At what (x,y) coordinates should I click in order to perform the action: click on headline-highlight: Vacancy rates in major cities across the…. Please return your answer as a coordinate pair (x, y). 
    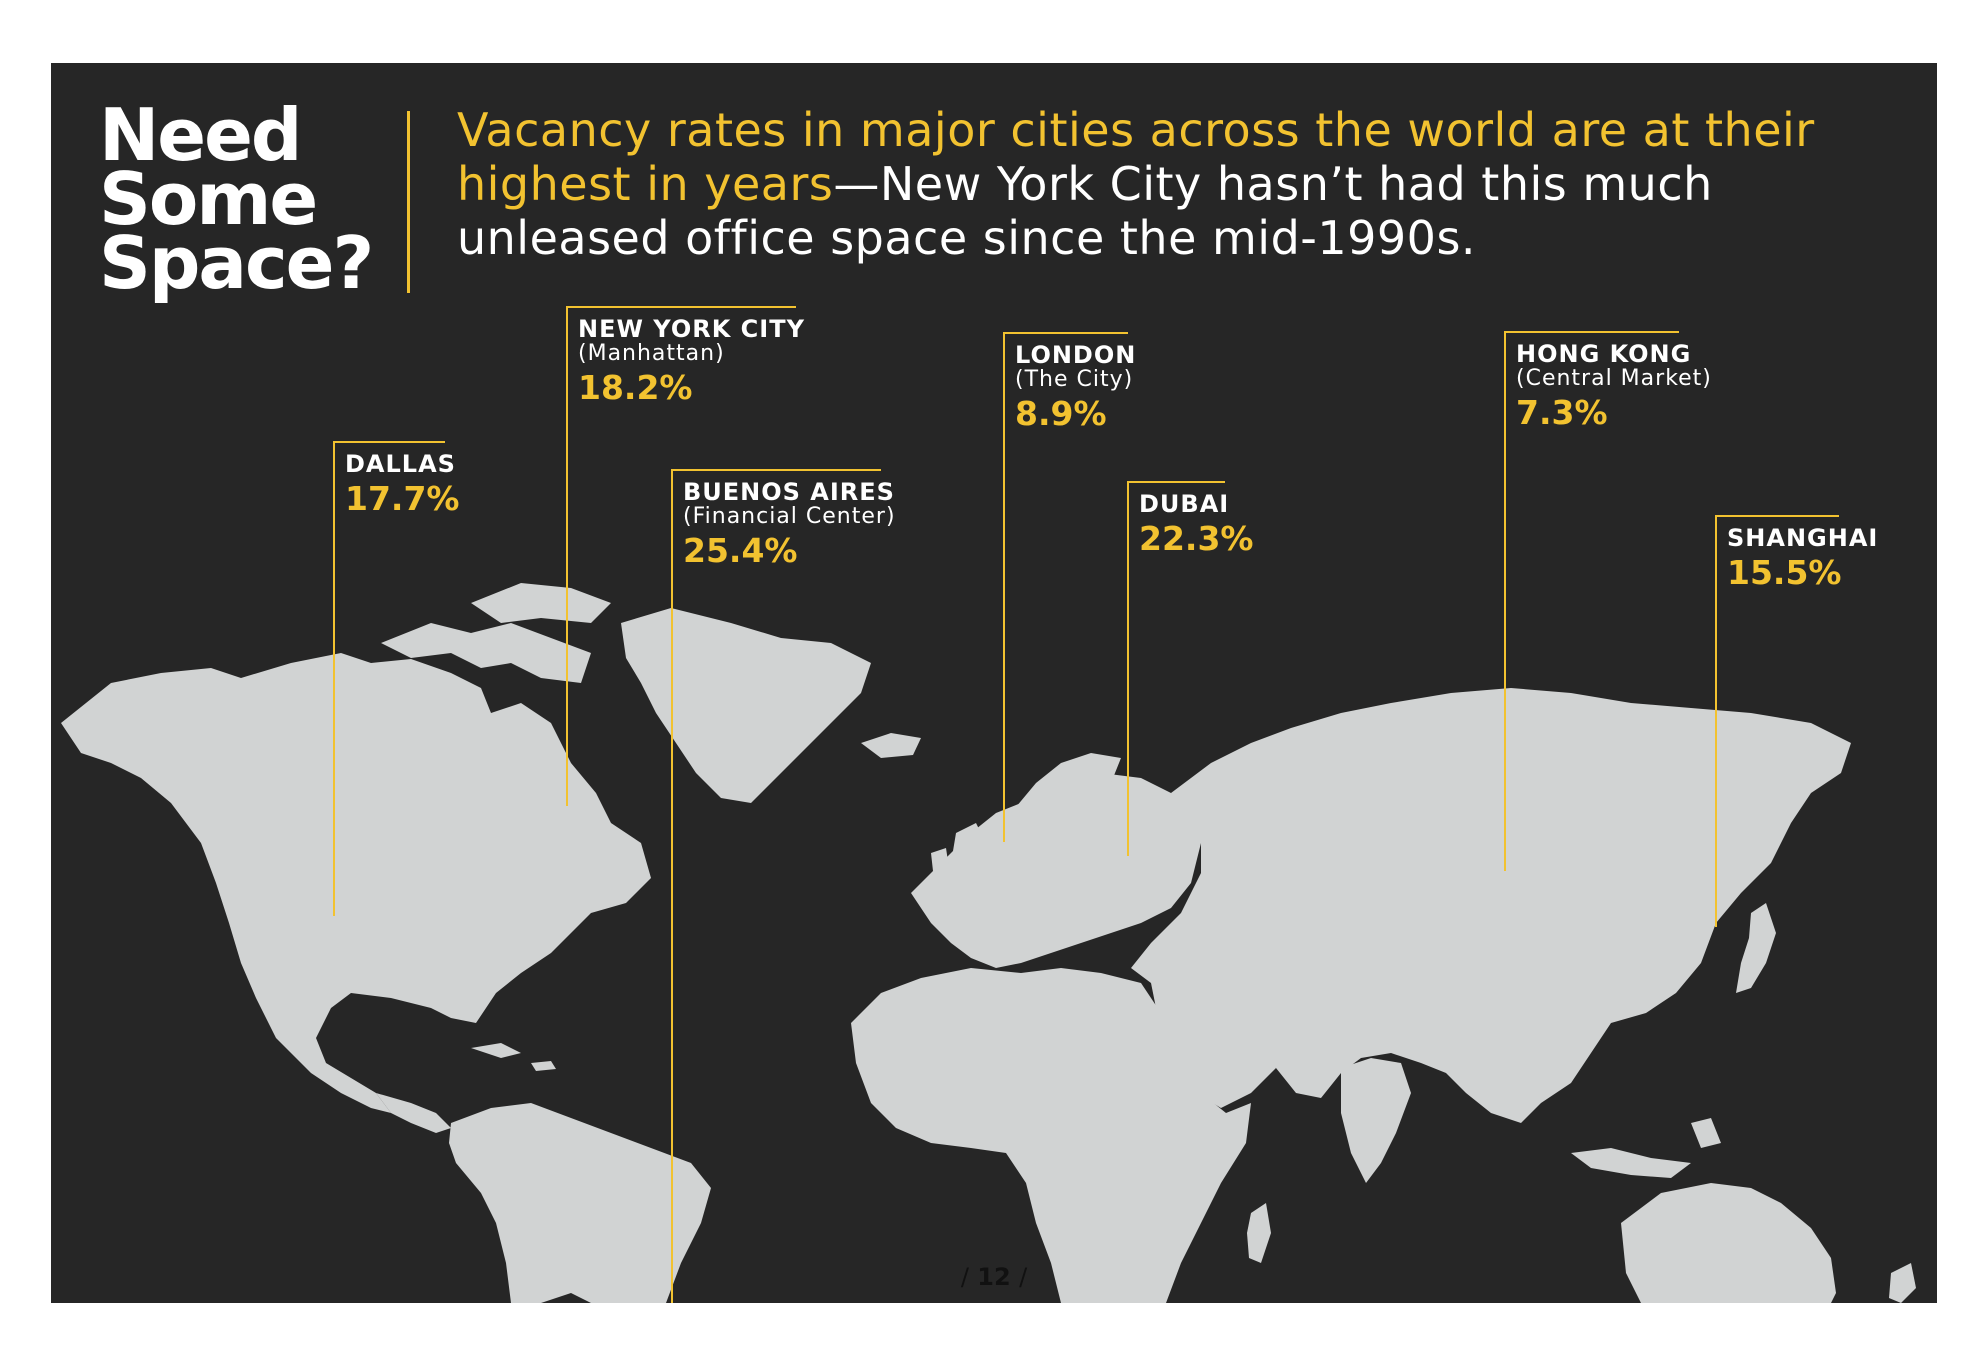
    Looking at the image, I should click on (1136, 157).